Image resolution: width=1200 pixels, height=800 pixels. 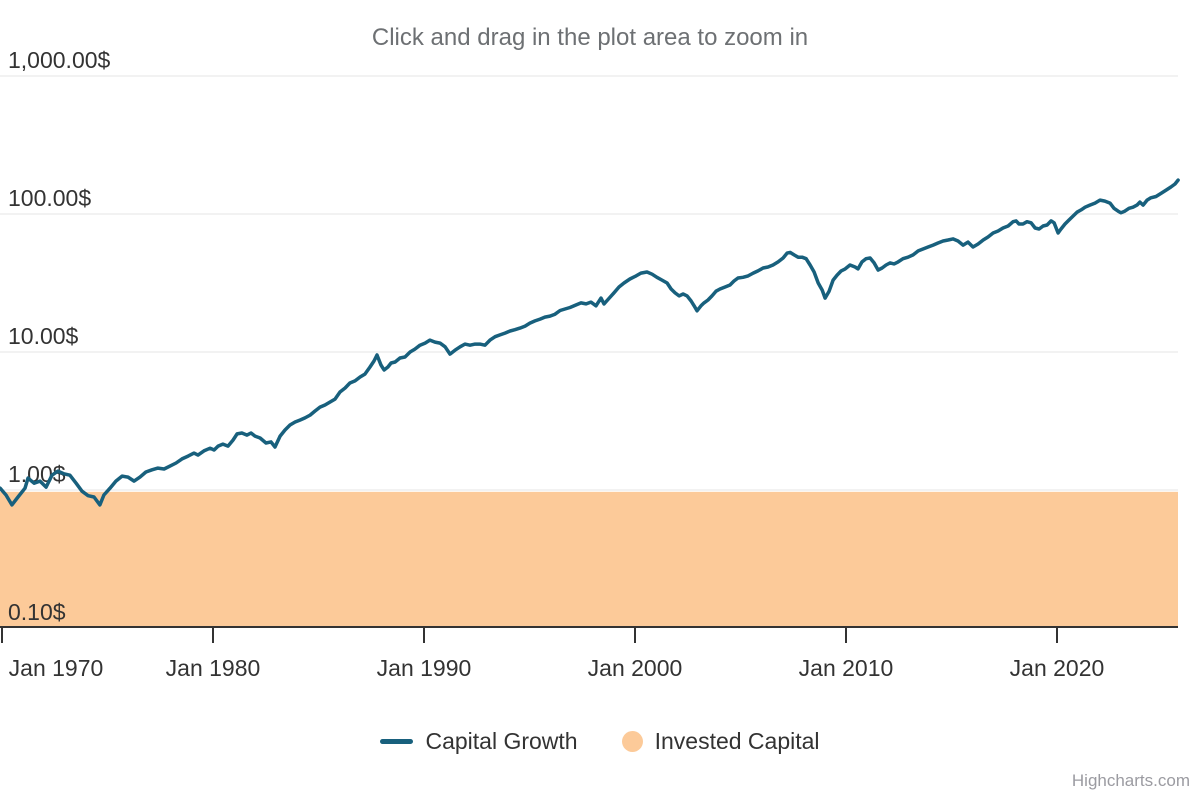 What do you see at coordinates (600, 741) in the screenshot?
I see `legend: Capital Growth Invested Capital` at bounding box center [600, 741].